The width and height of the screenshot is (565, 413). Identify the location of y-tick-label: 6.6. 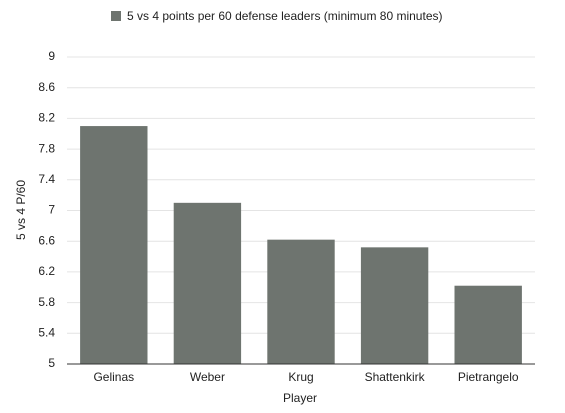
(46, 240).